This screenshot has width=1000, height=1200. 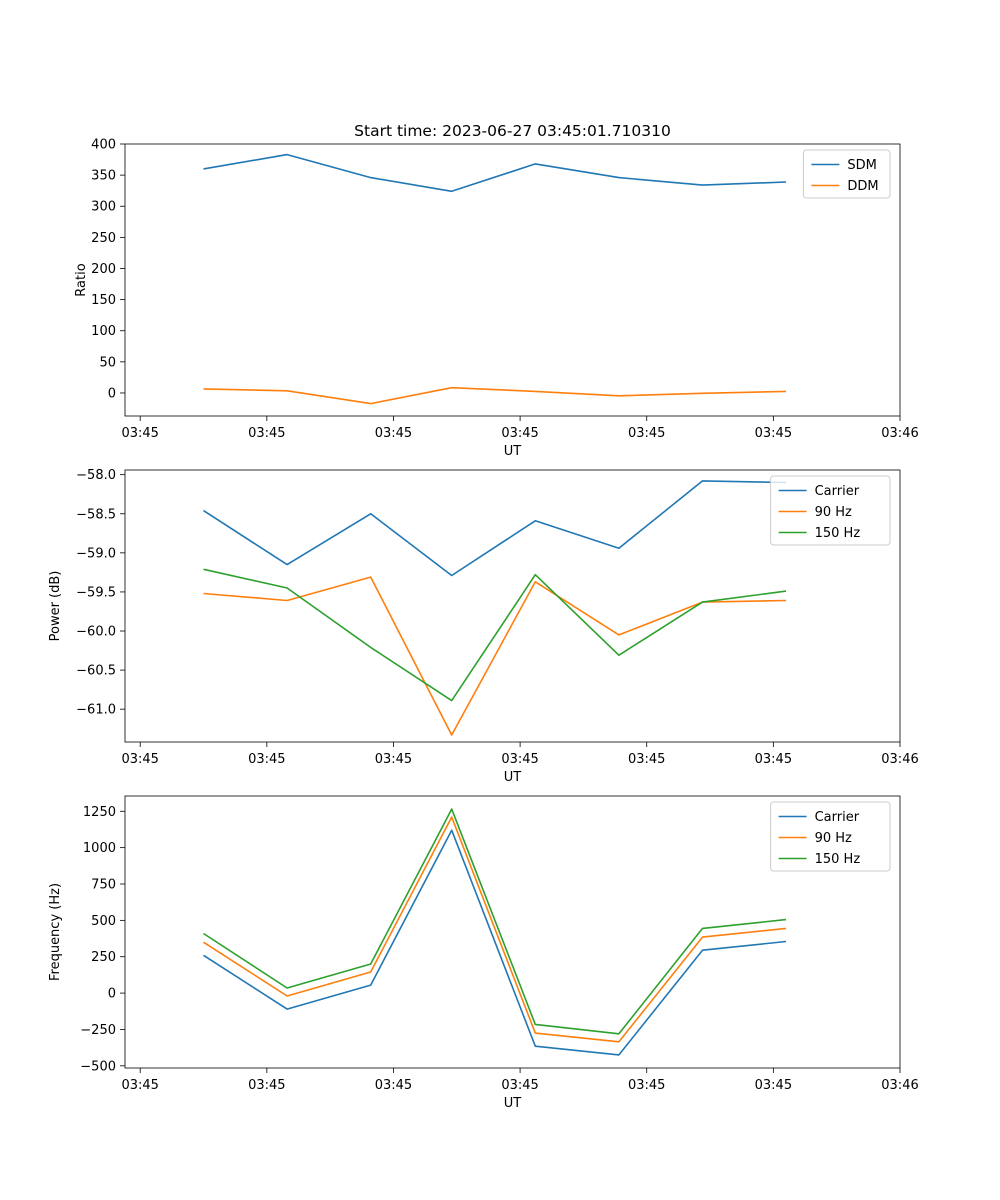 What do you see at coordinates (96, 710) in the screenshot?
I see `y-tick-label: −61.0` at bounding box center [96, 710].